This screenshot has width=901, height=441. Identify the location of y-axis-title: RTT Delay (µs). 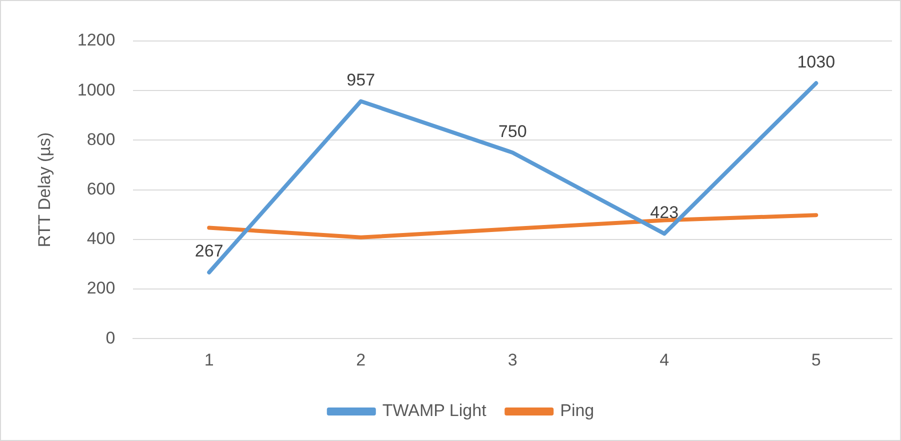
(44, 190).